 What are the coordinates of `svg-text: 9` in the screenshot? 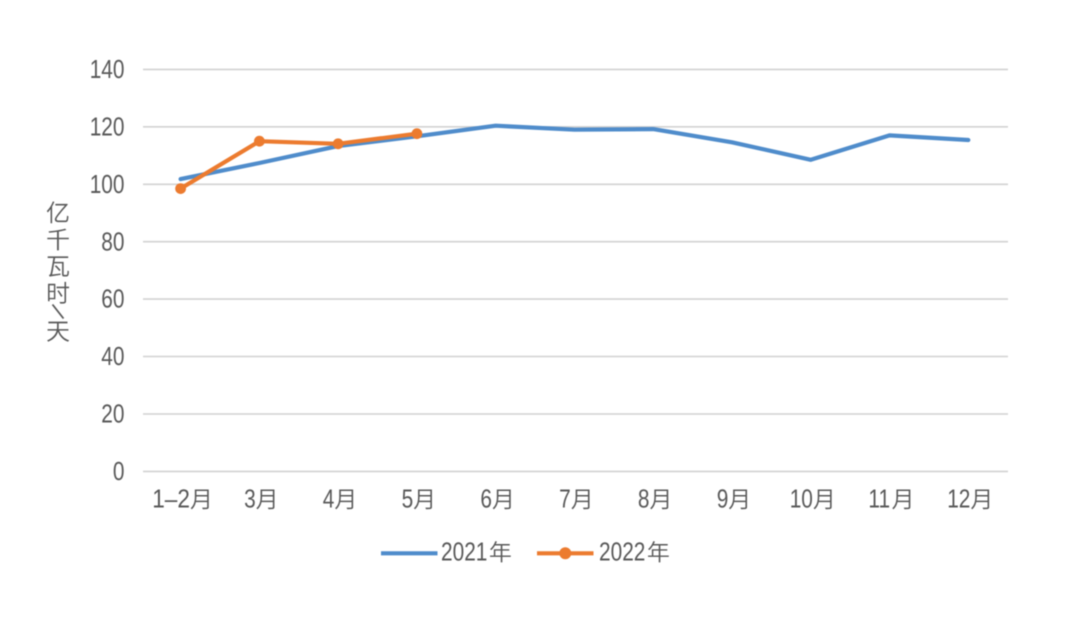 It's located at (723, 498).